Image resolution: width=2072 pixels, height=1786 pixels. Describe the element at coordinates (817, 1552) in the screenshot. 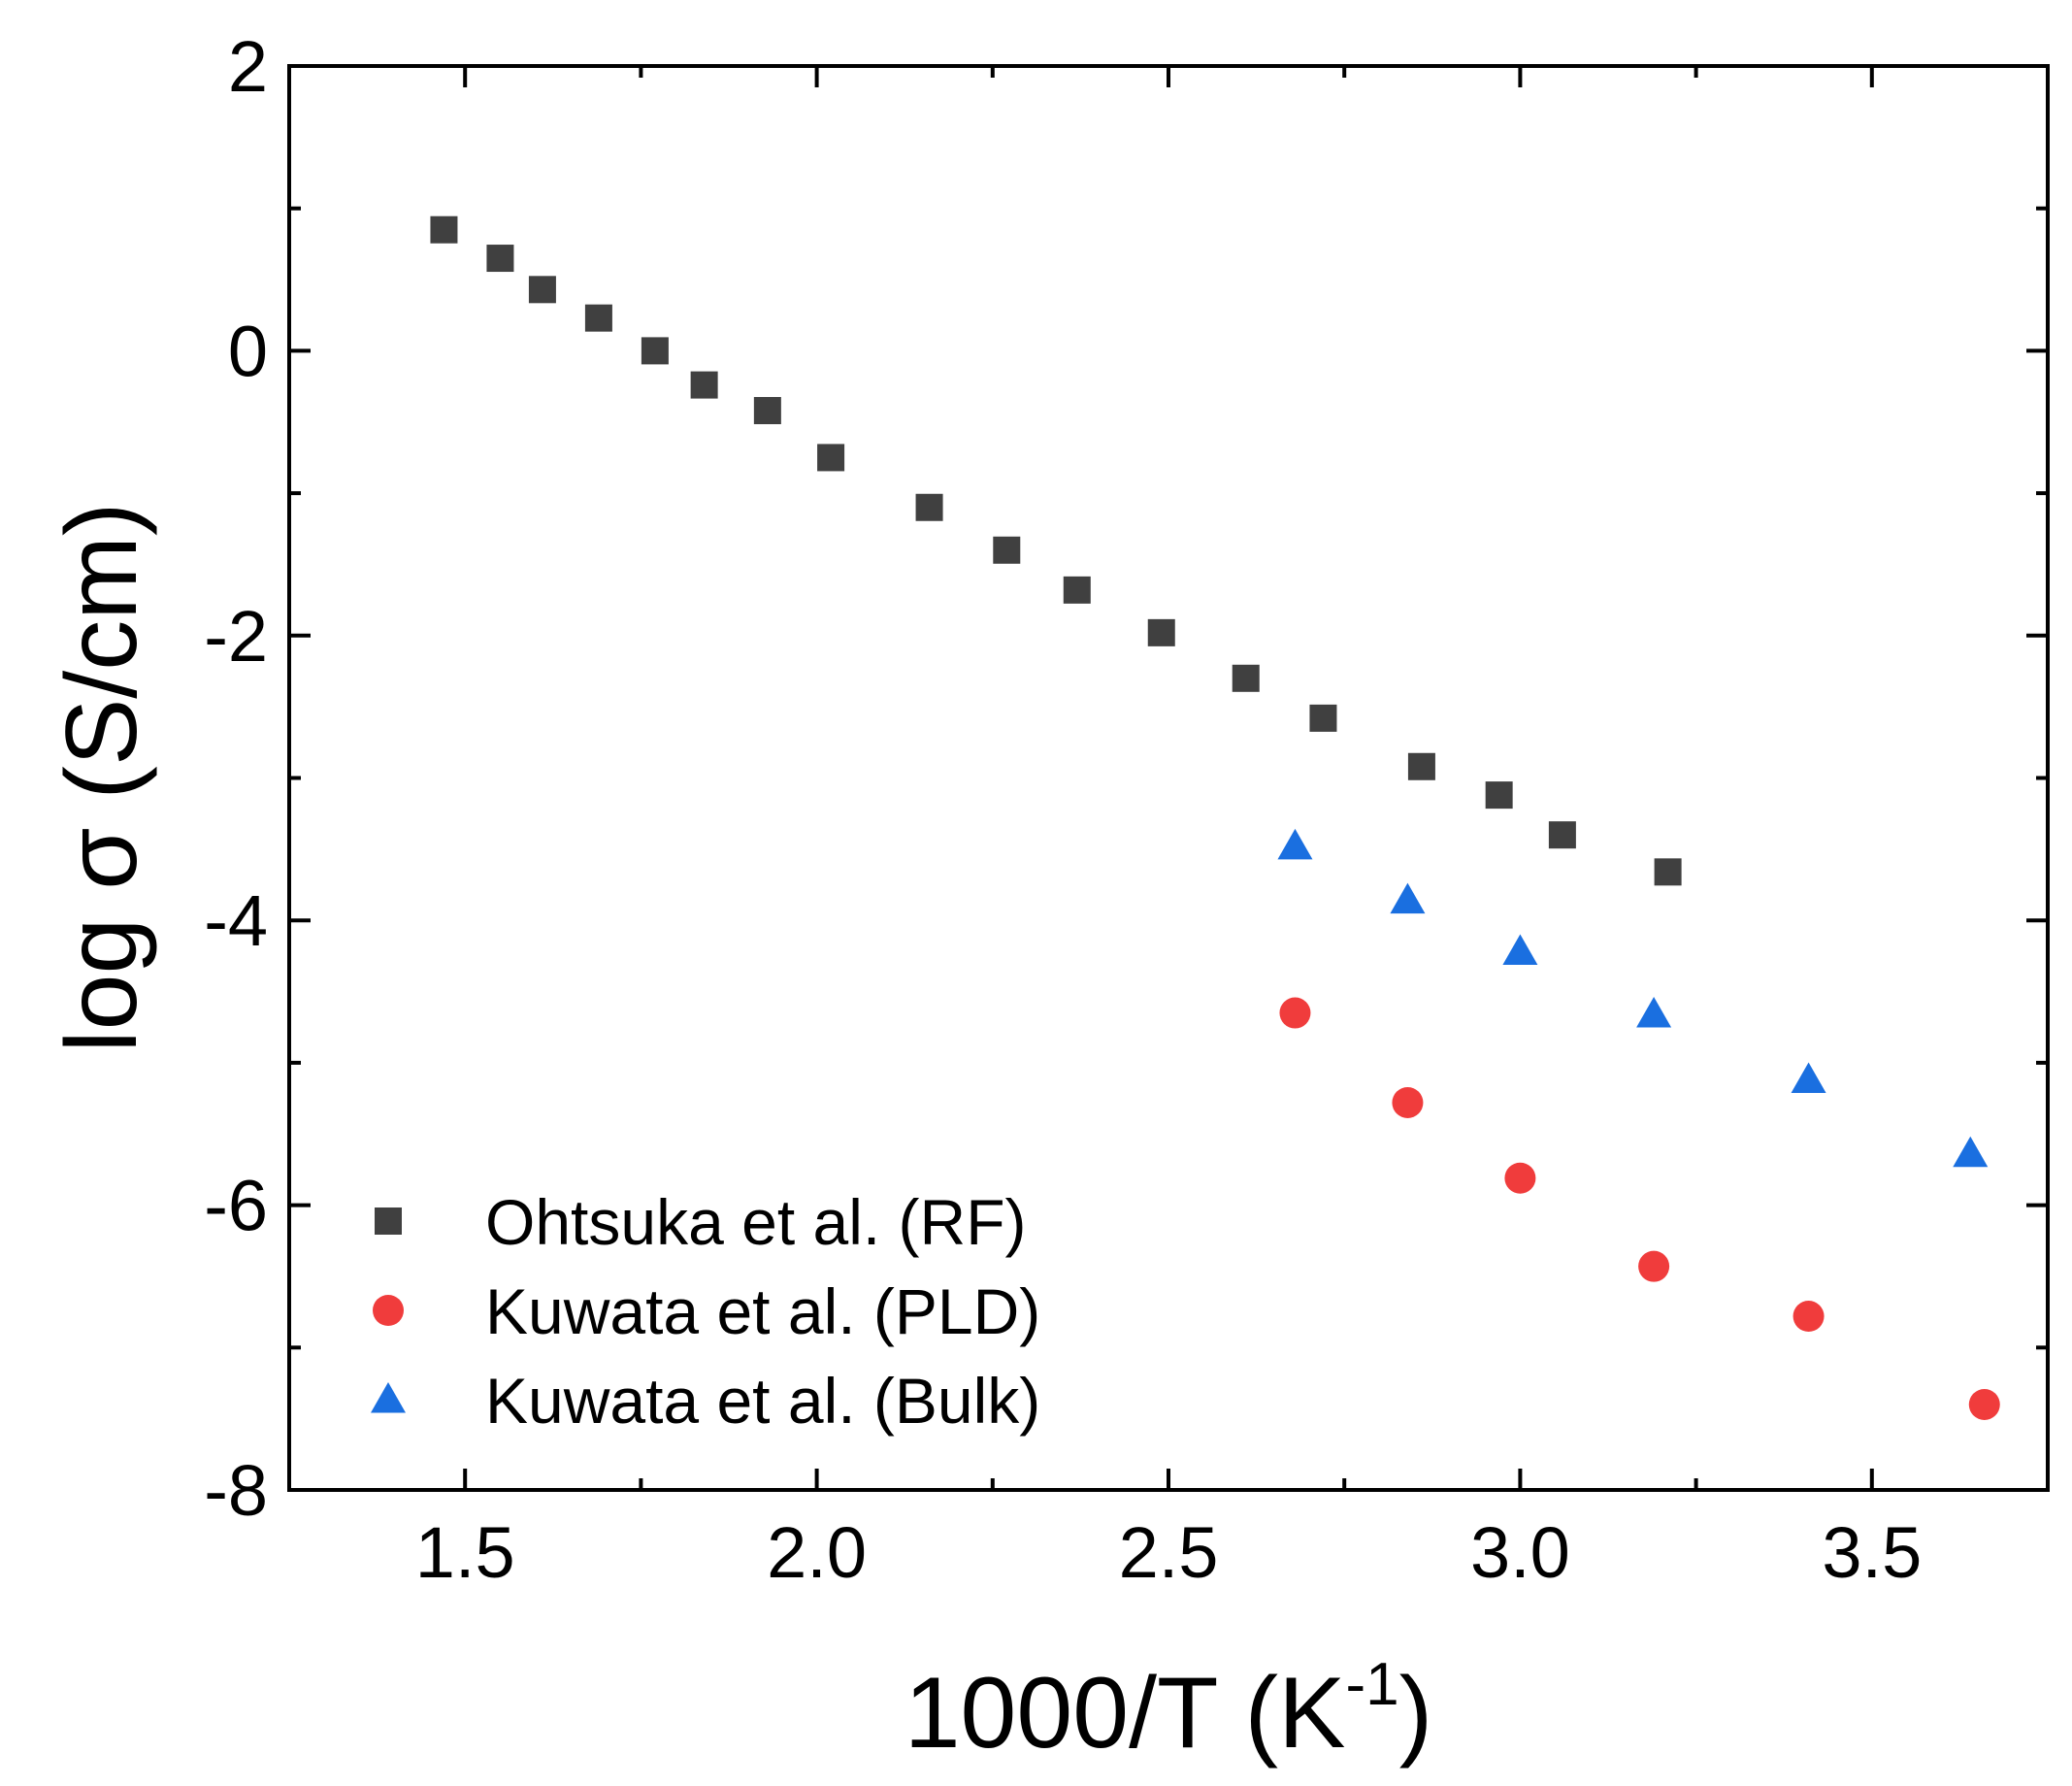

I see `x-tick-label: 2.0` at that location.